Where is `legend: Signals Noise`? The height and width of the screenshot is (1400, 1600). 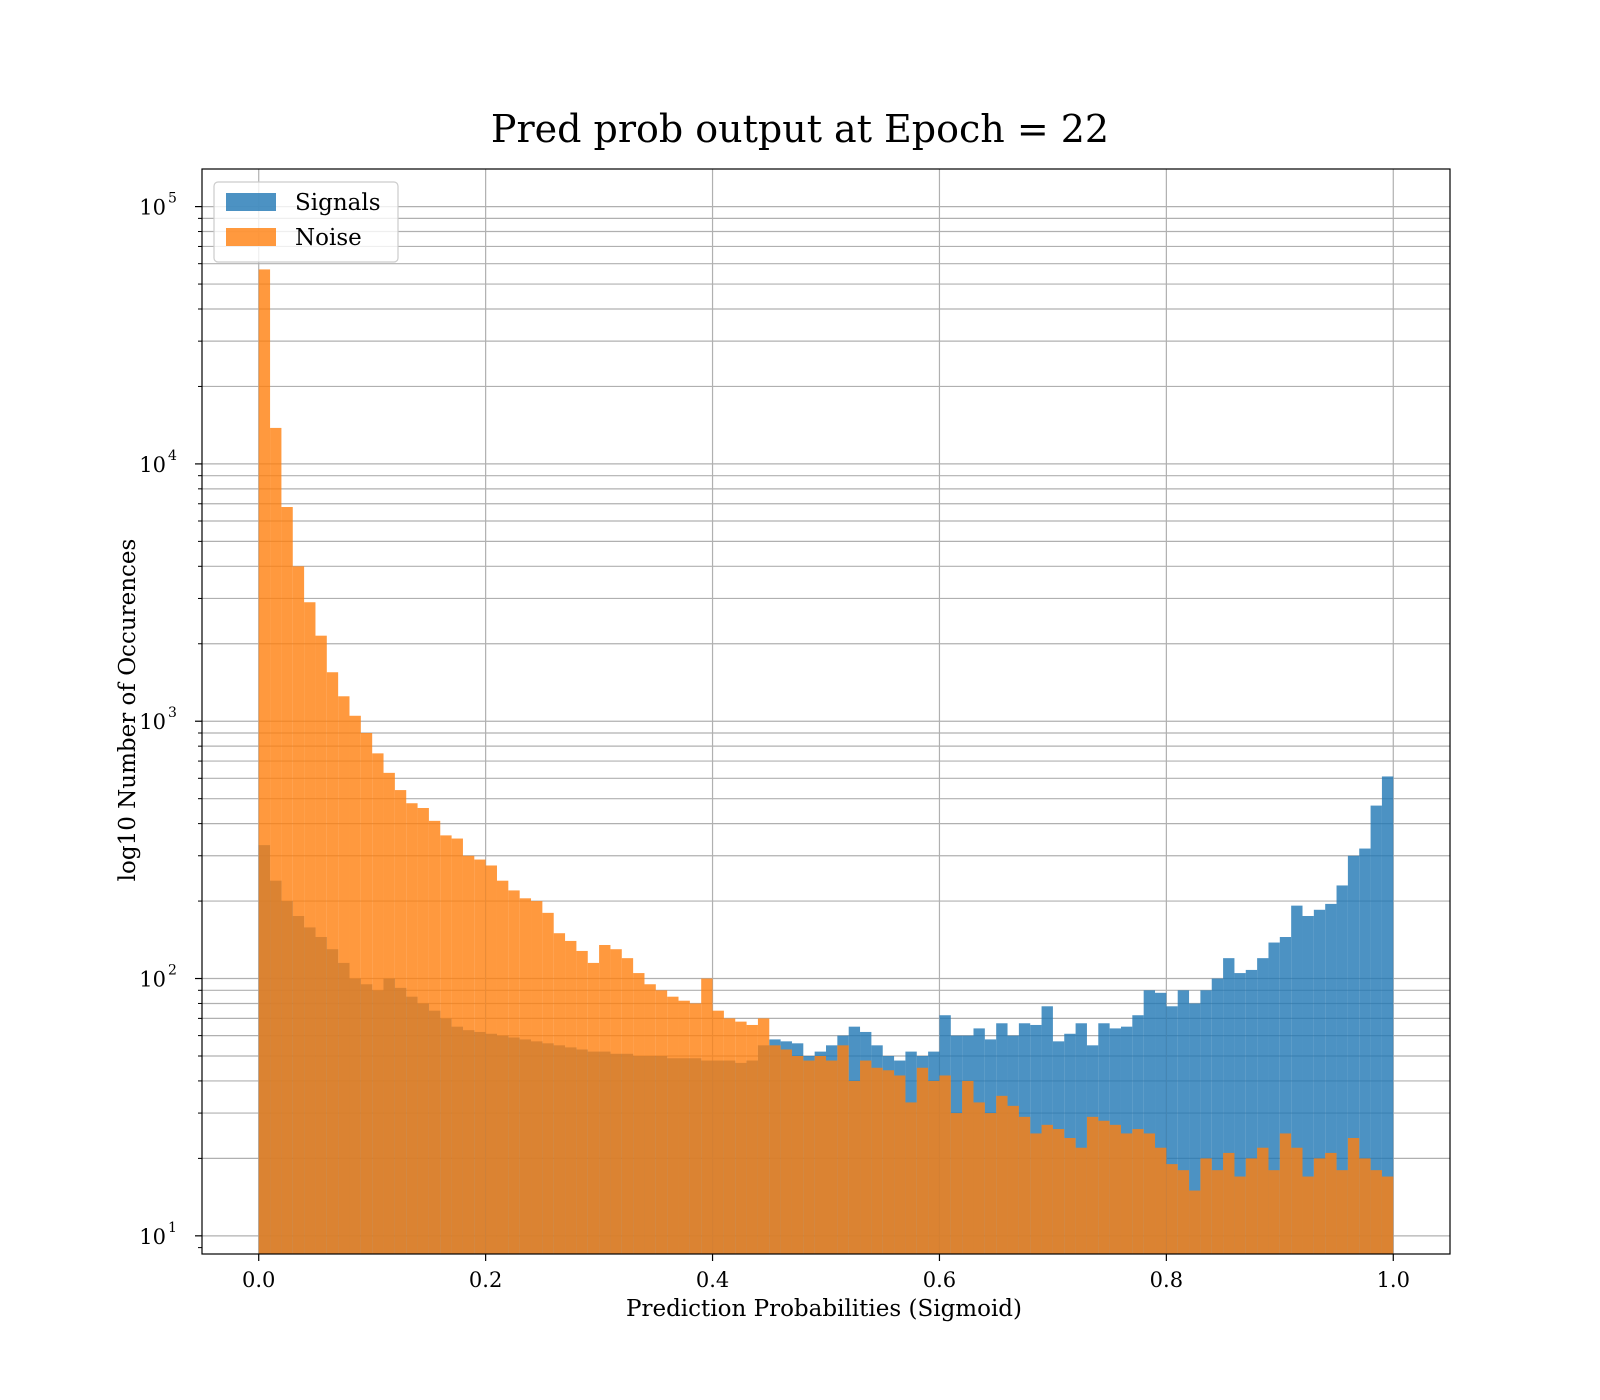 legend: Signals Noise is located at coordinates (306, 222).